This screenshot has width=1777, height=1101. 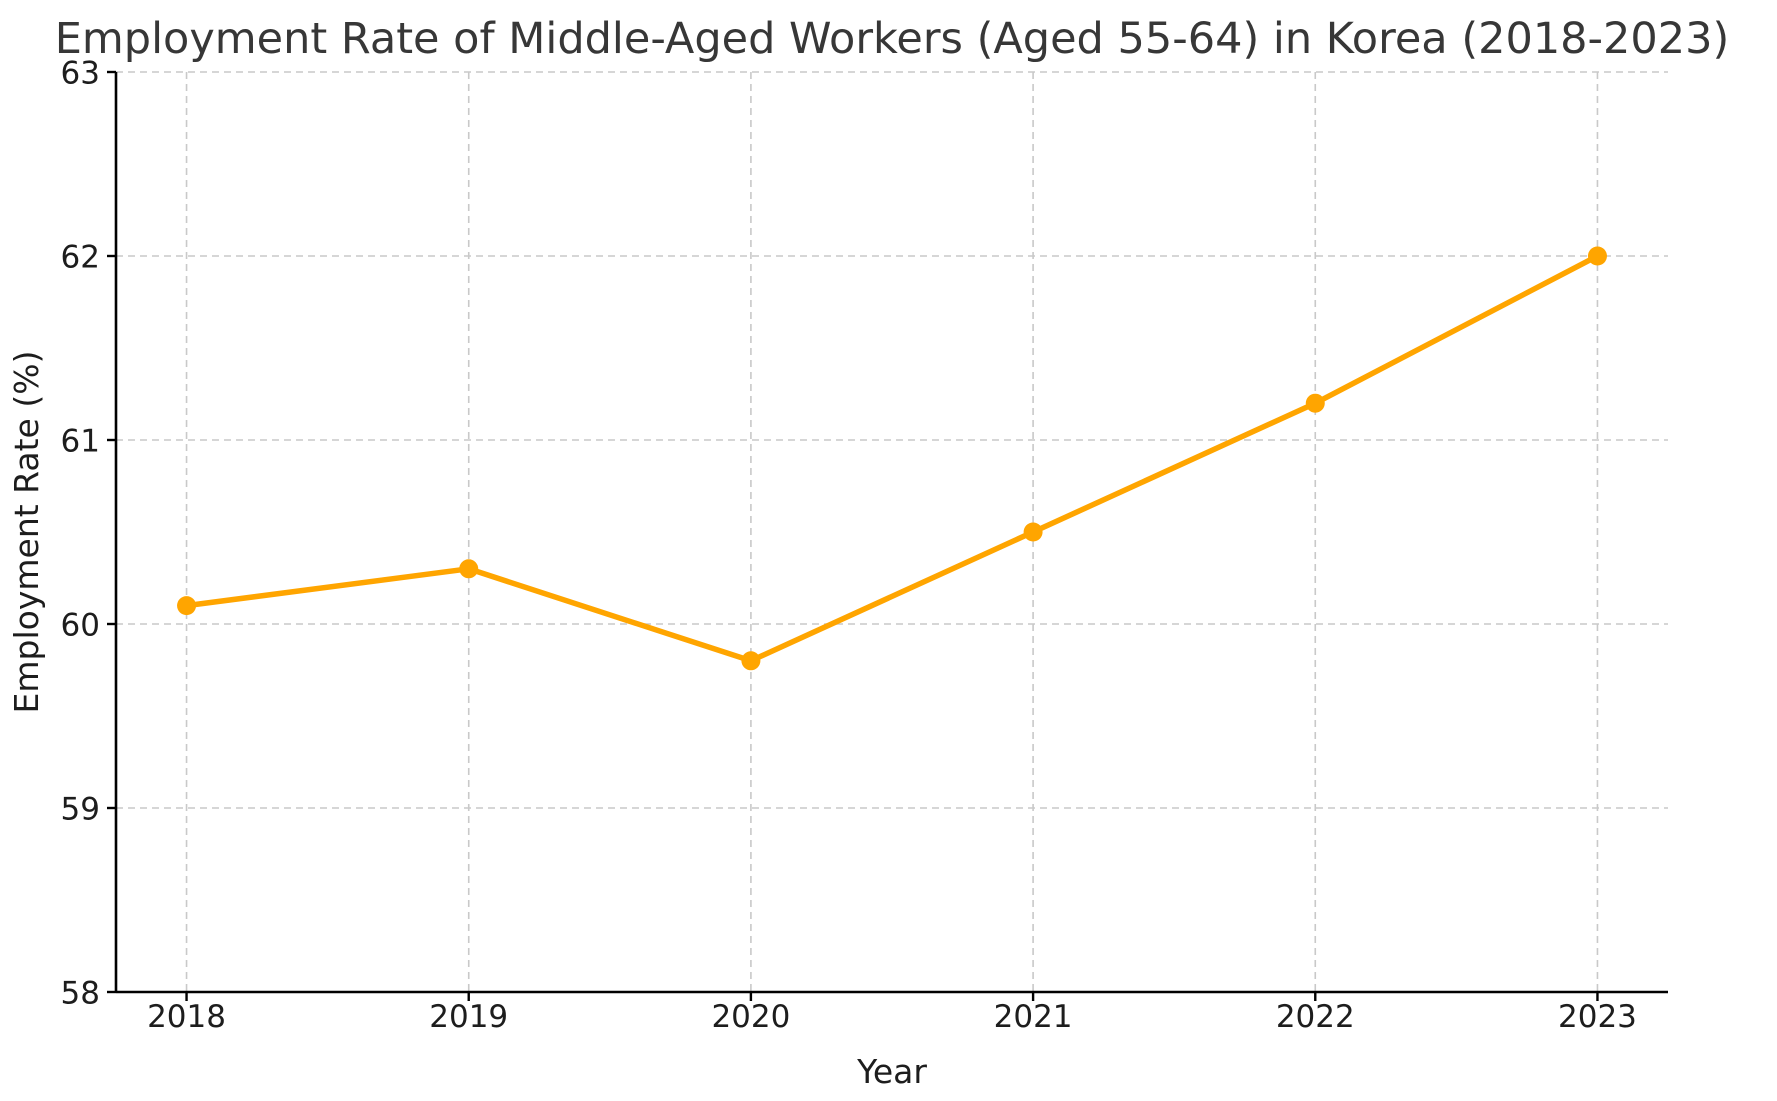 I want to click on y-tick-label: 60, so click(x=80, y=626).